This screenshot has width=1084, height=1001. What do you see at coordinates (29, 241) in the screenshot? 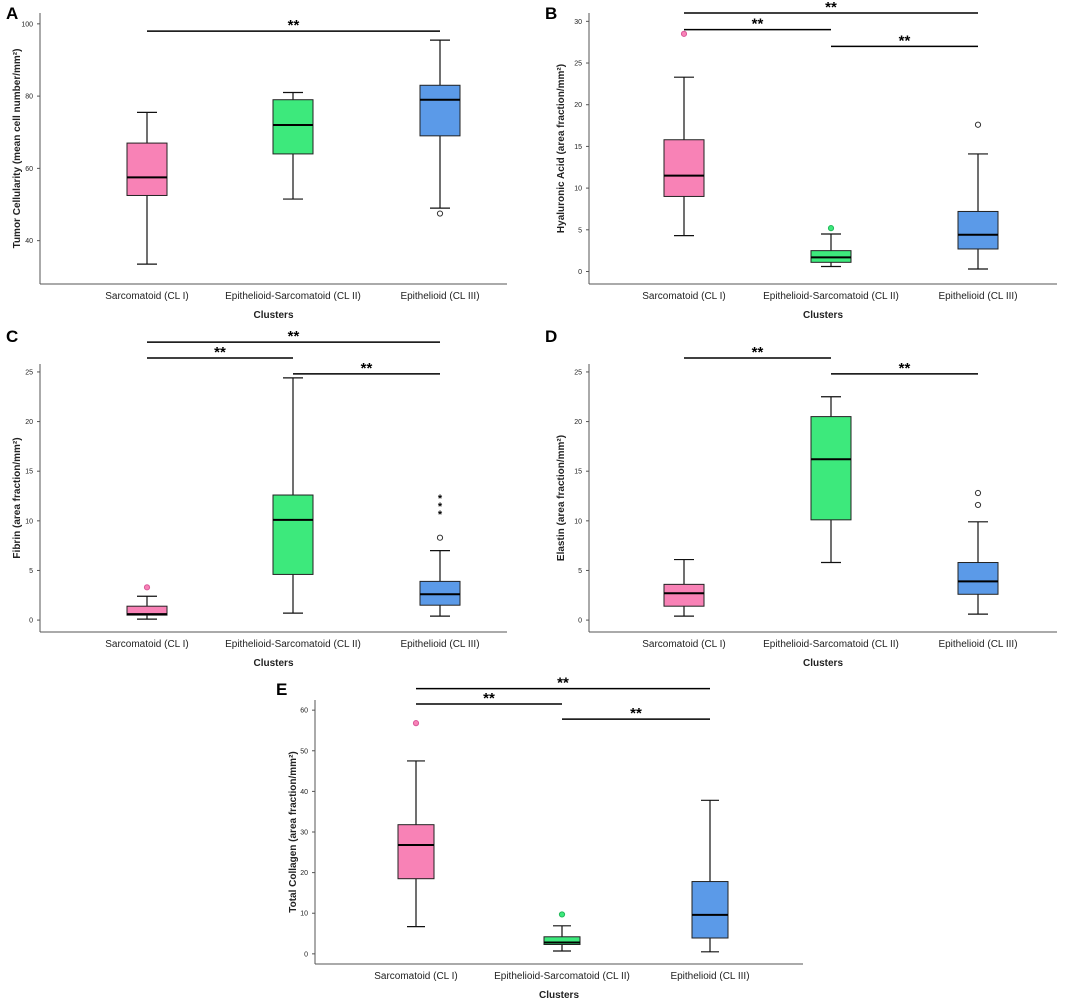
I see `y-tick-label: 40` at bounding box center [29, 241].